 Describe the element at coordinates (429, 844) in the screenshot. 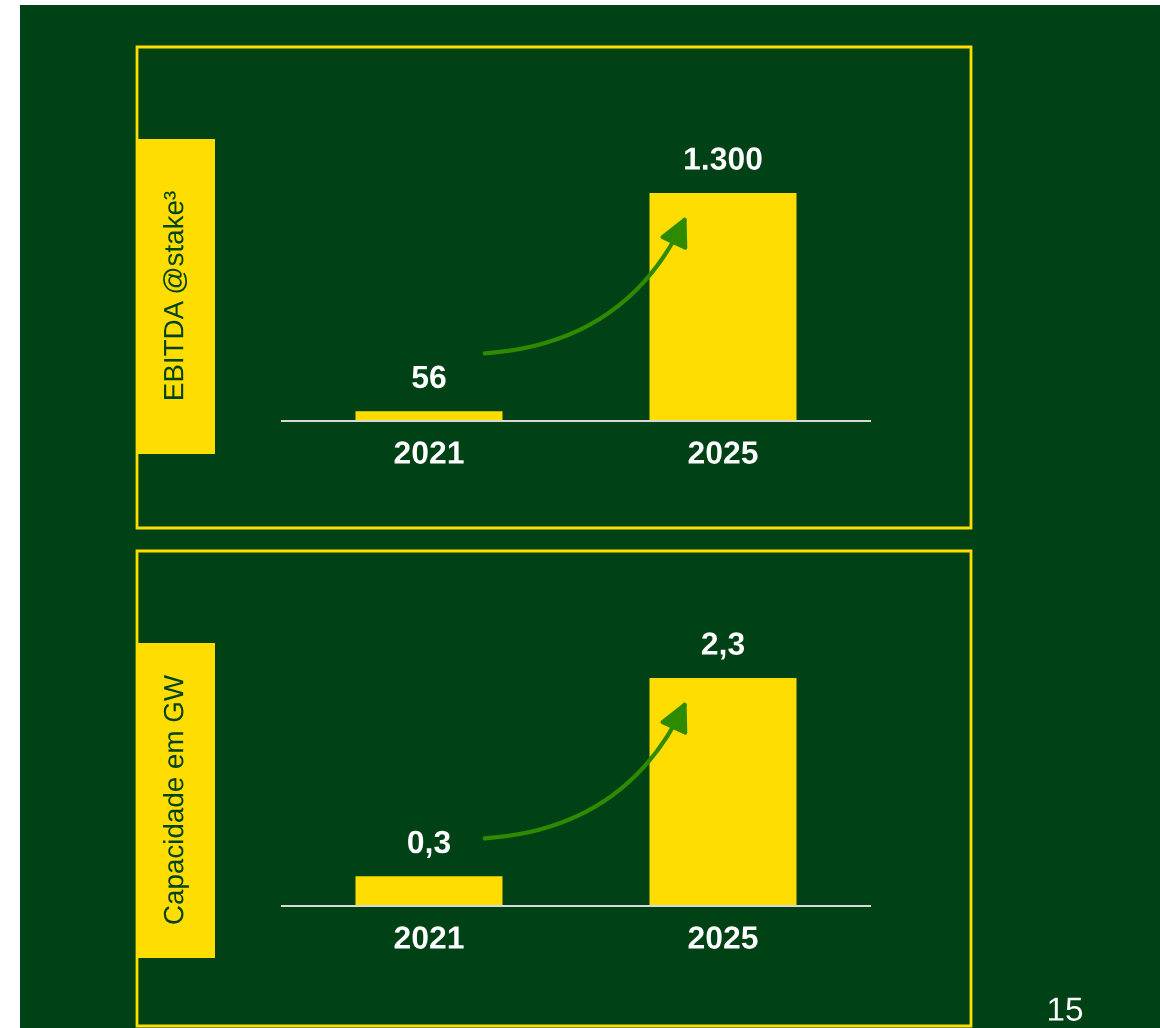

I see `data-label: 0,3` at that location.